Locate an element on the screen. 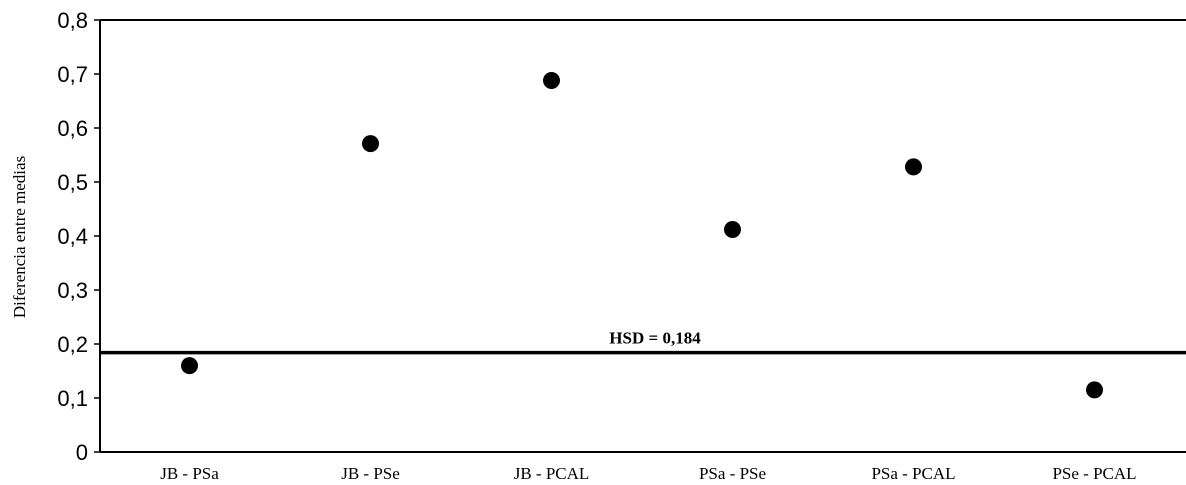 The height and width of the screenshot is (485, 1186). x-tick-label: PSa - PSe is located at coordinates (732, 473).